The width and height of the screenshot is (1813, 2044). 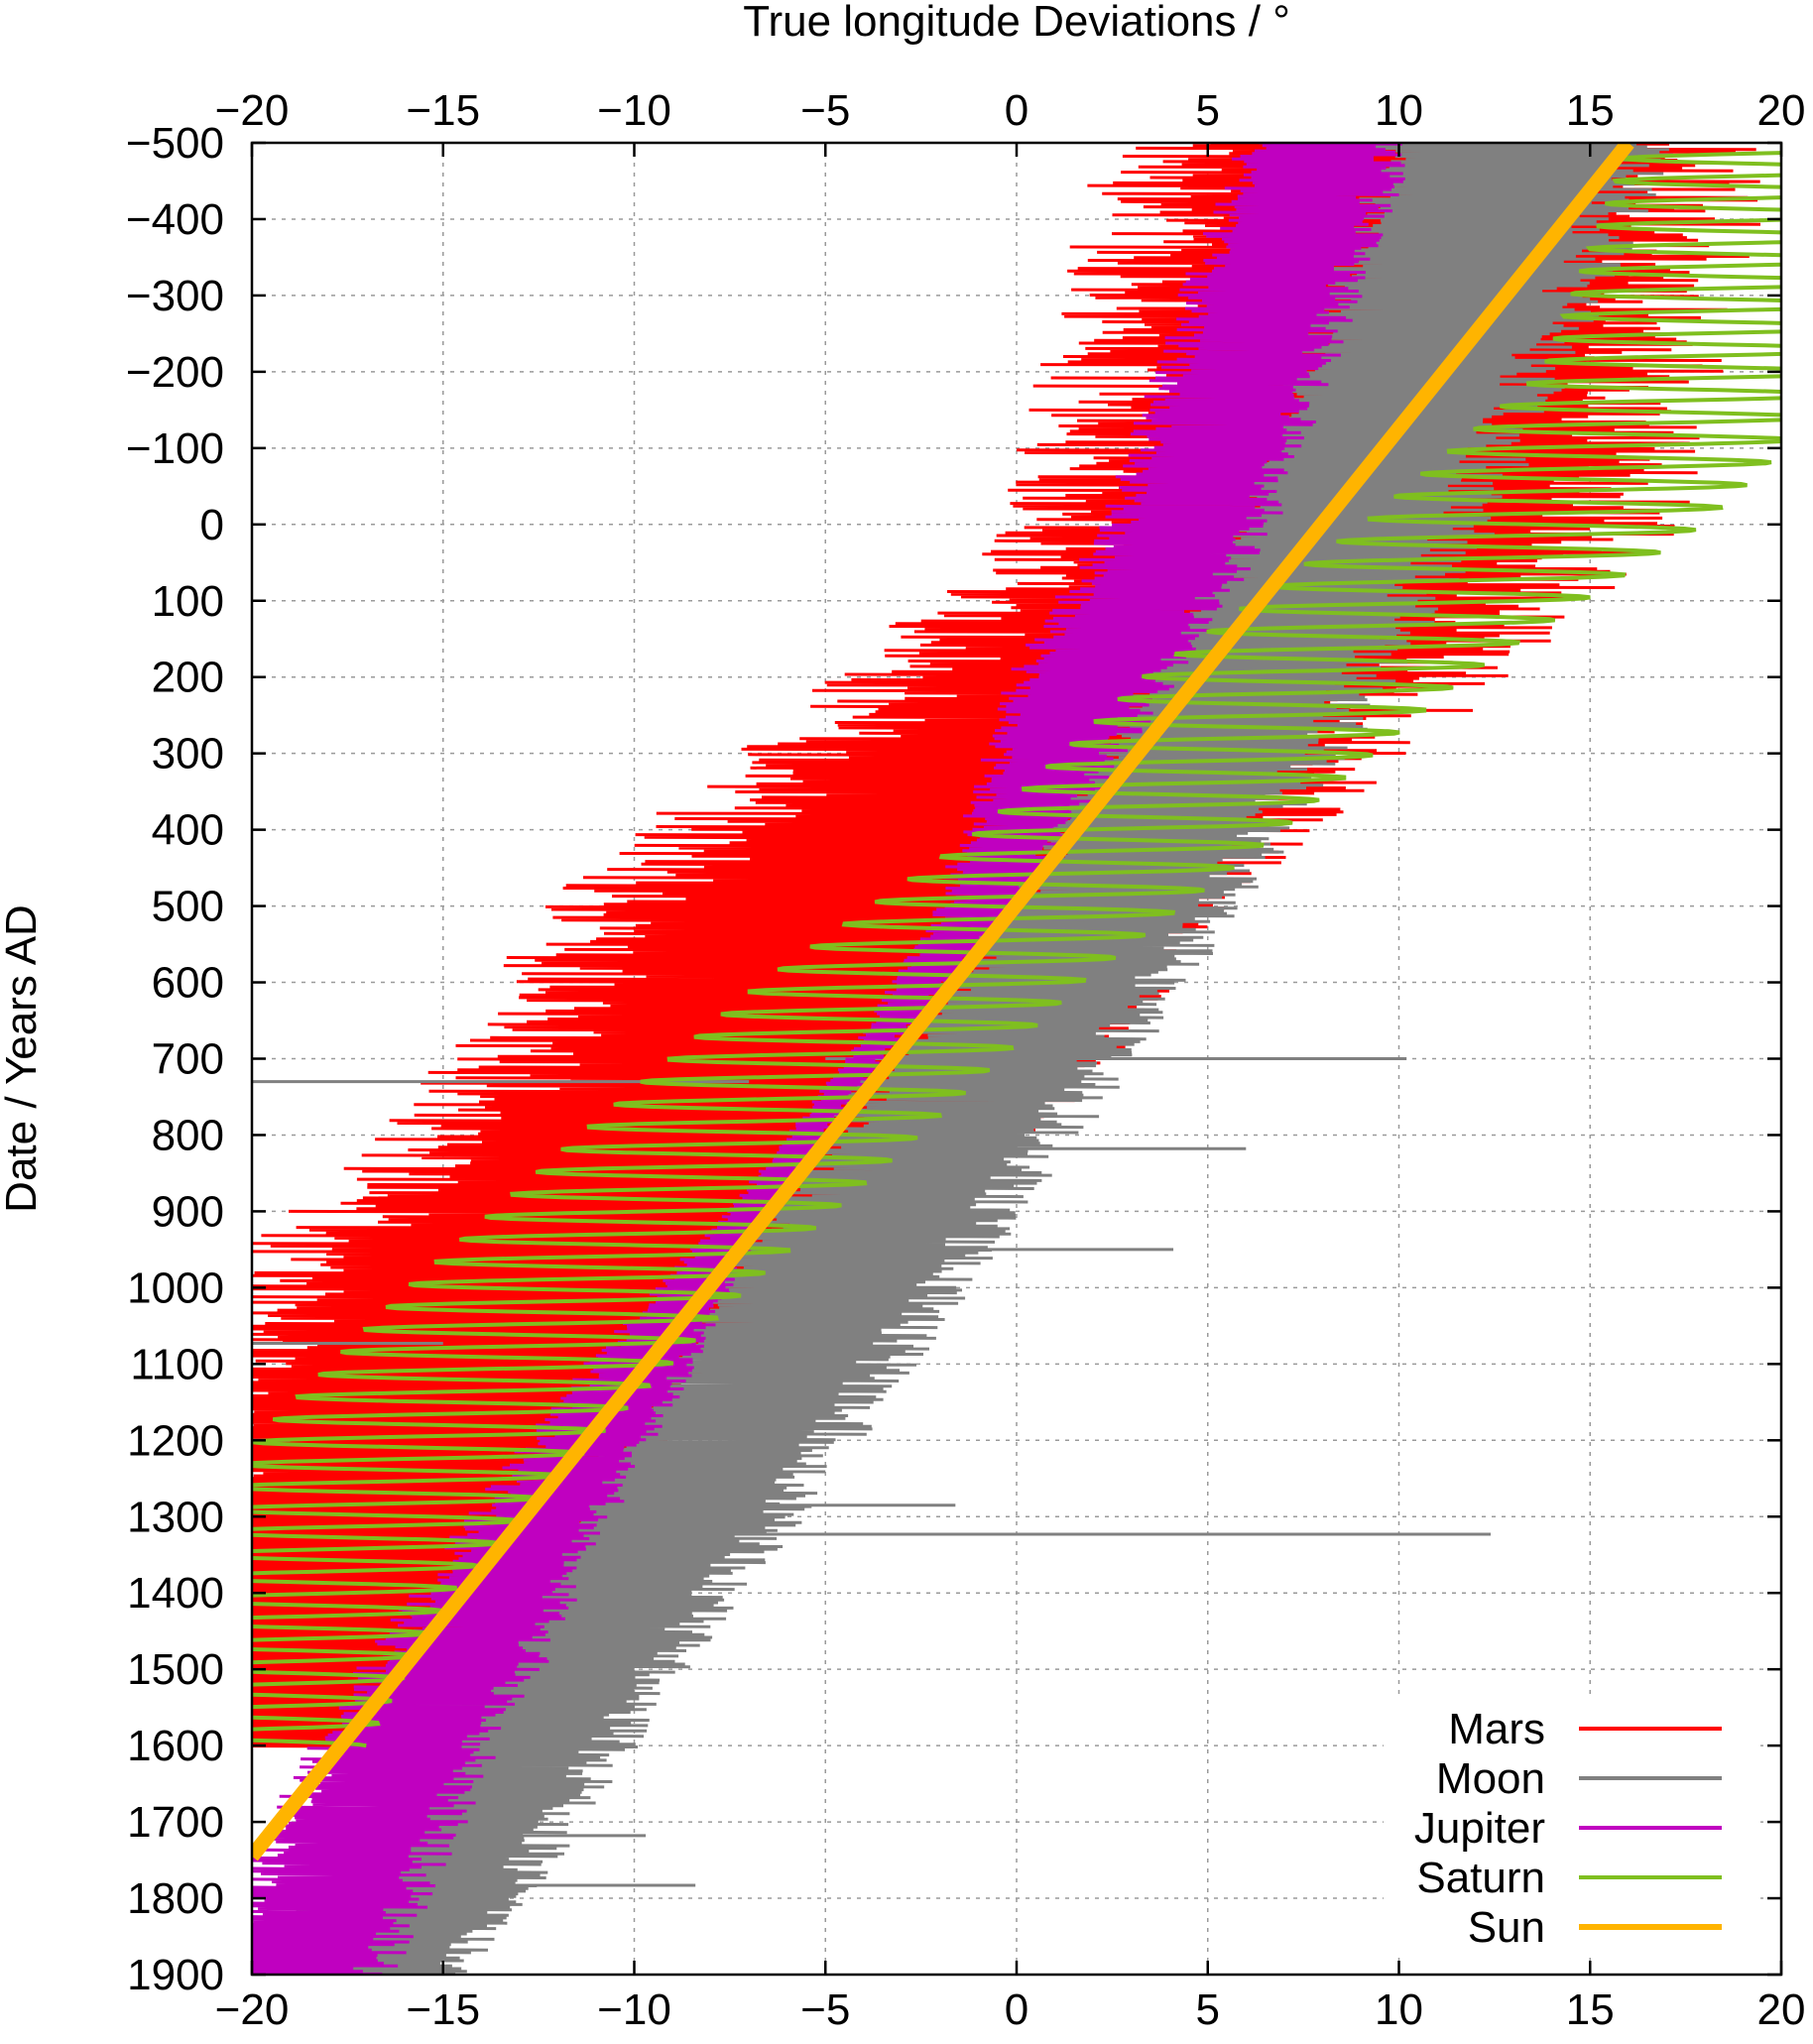 I want to click on y-tick-label: 1300, so click(x=175, y=1517).